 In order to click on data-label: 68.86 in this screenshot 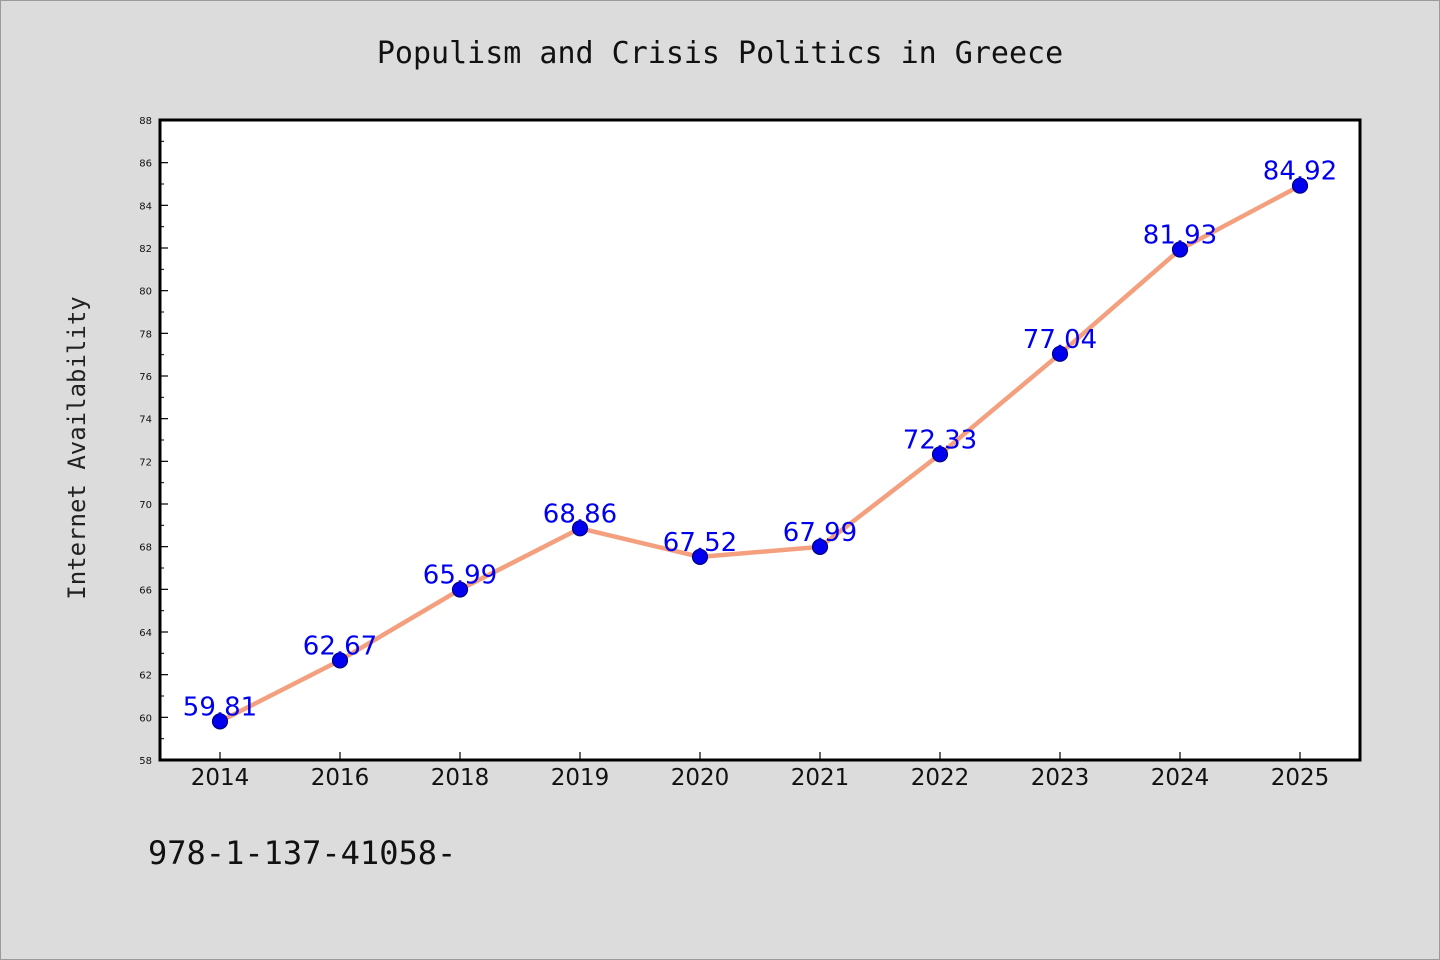, I will do `click(580, 514)`.